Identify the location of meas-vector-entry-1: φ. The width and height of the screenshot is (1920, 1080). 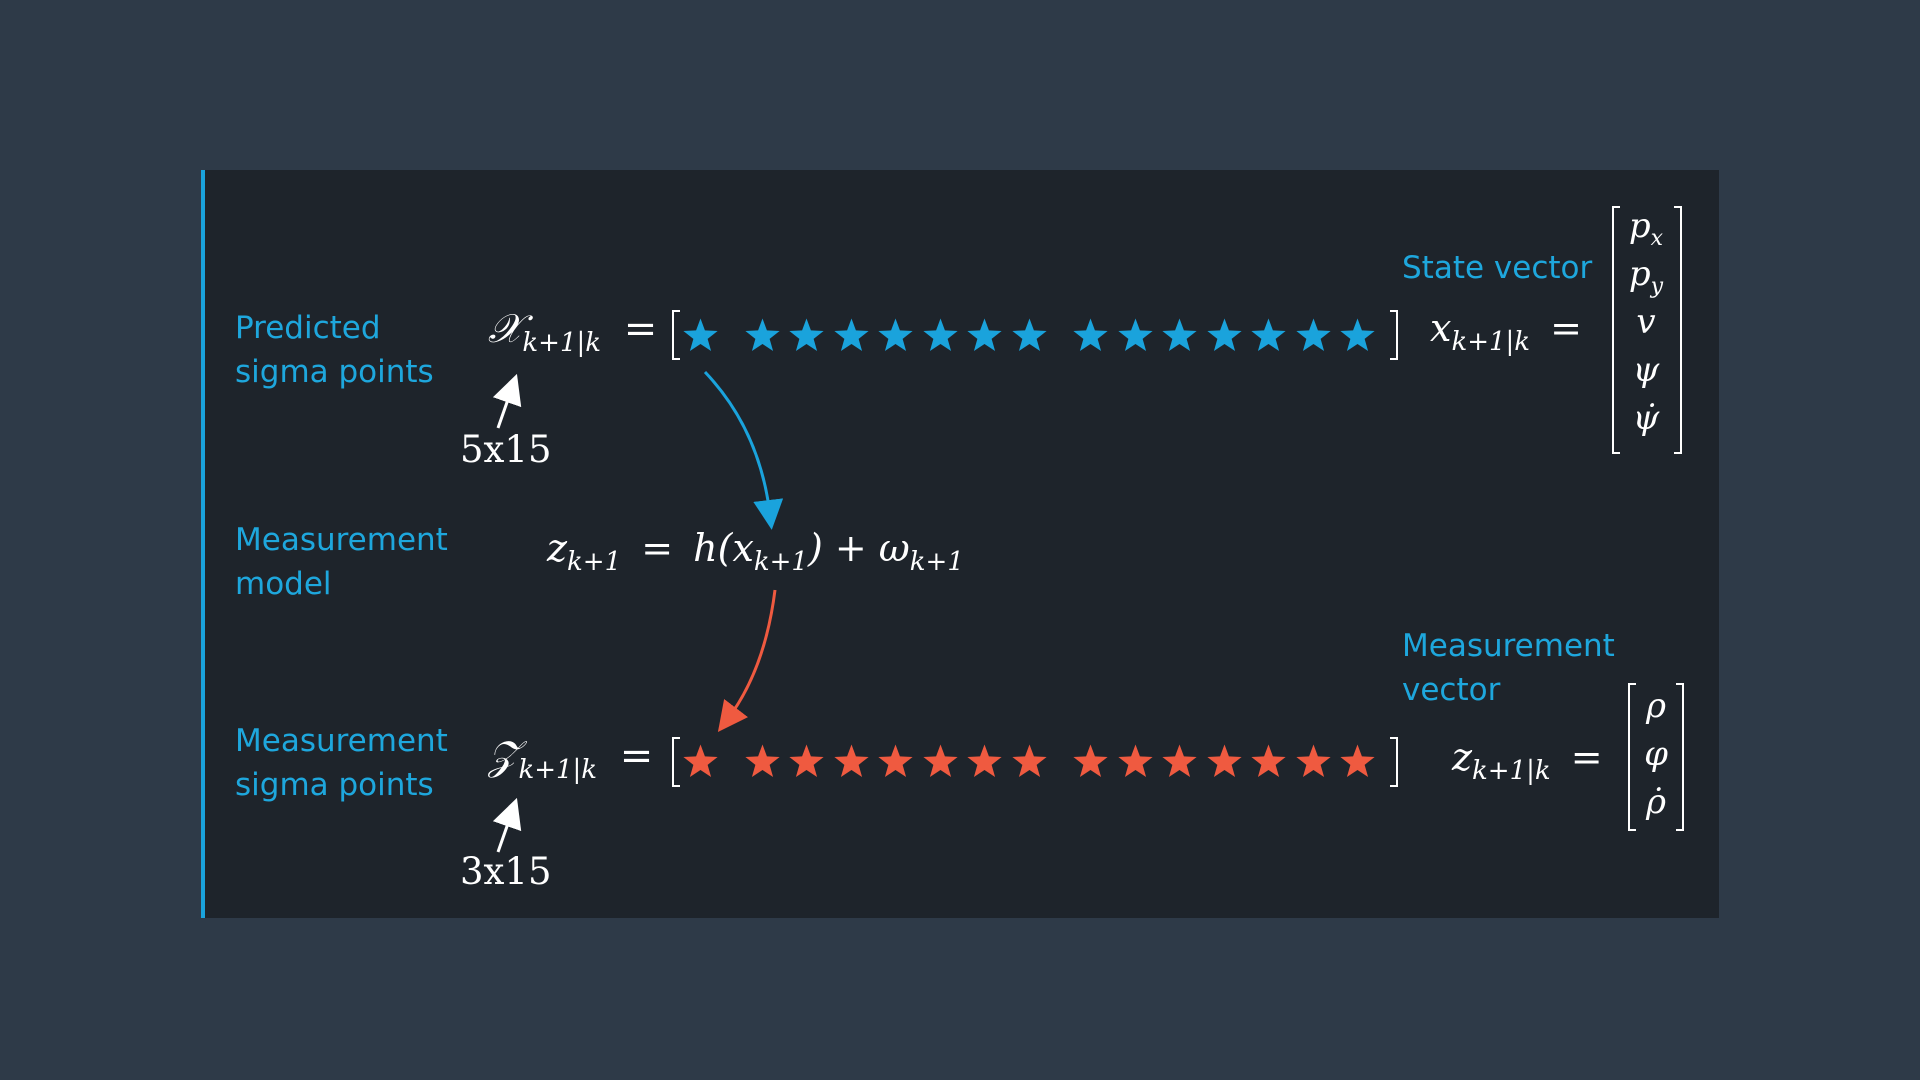
(1656, 754).